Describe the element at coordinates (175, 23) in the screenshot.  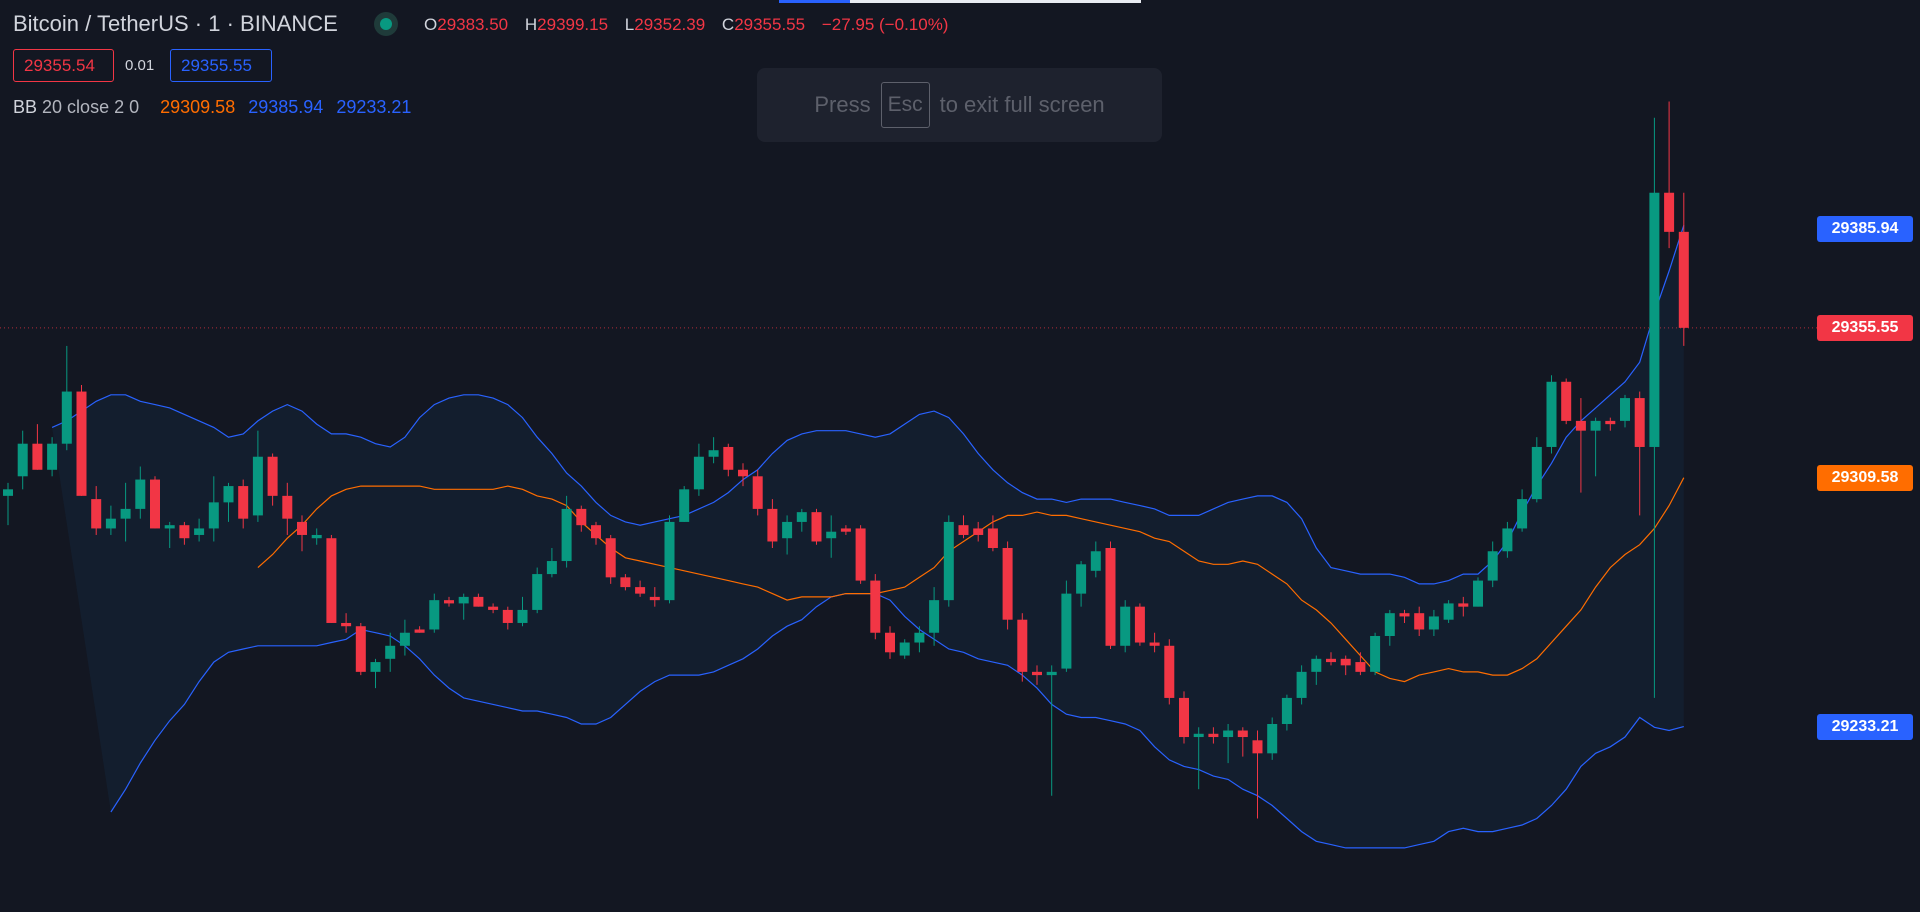
I see `symbol-title: Bitcoin / TetherUS · 1 · BINANCE` at that location.